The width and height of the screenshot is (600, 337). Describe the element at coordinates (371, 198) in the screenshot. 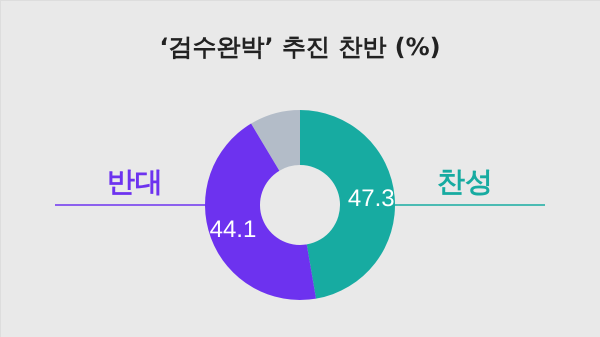

I see `data-label: 47.3` at that location.